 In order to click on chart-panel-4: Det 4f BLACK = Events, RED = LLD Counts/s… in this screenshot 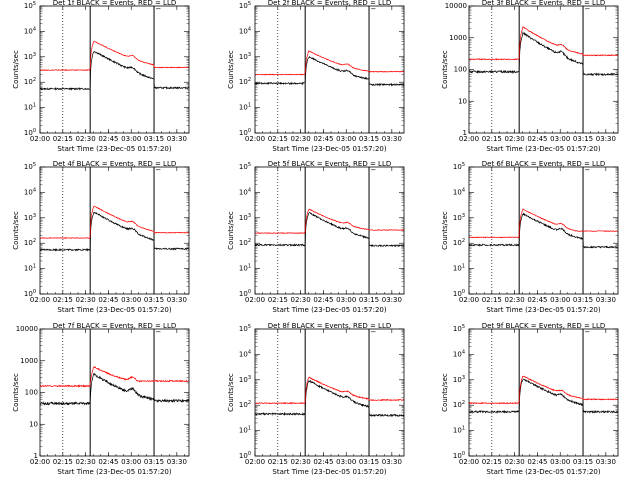, I will do `click(101, 237)`.